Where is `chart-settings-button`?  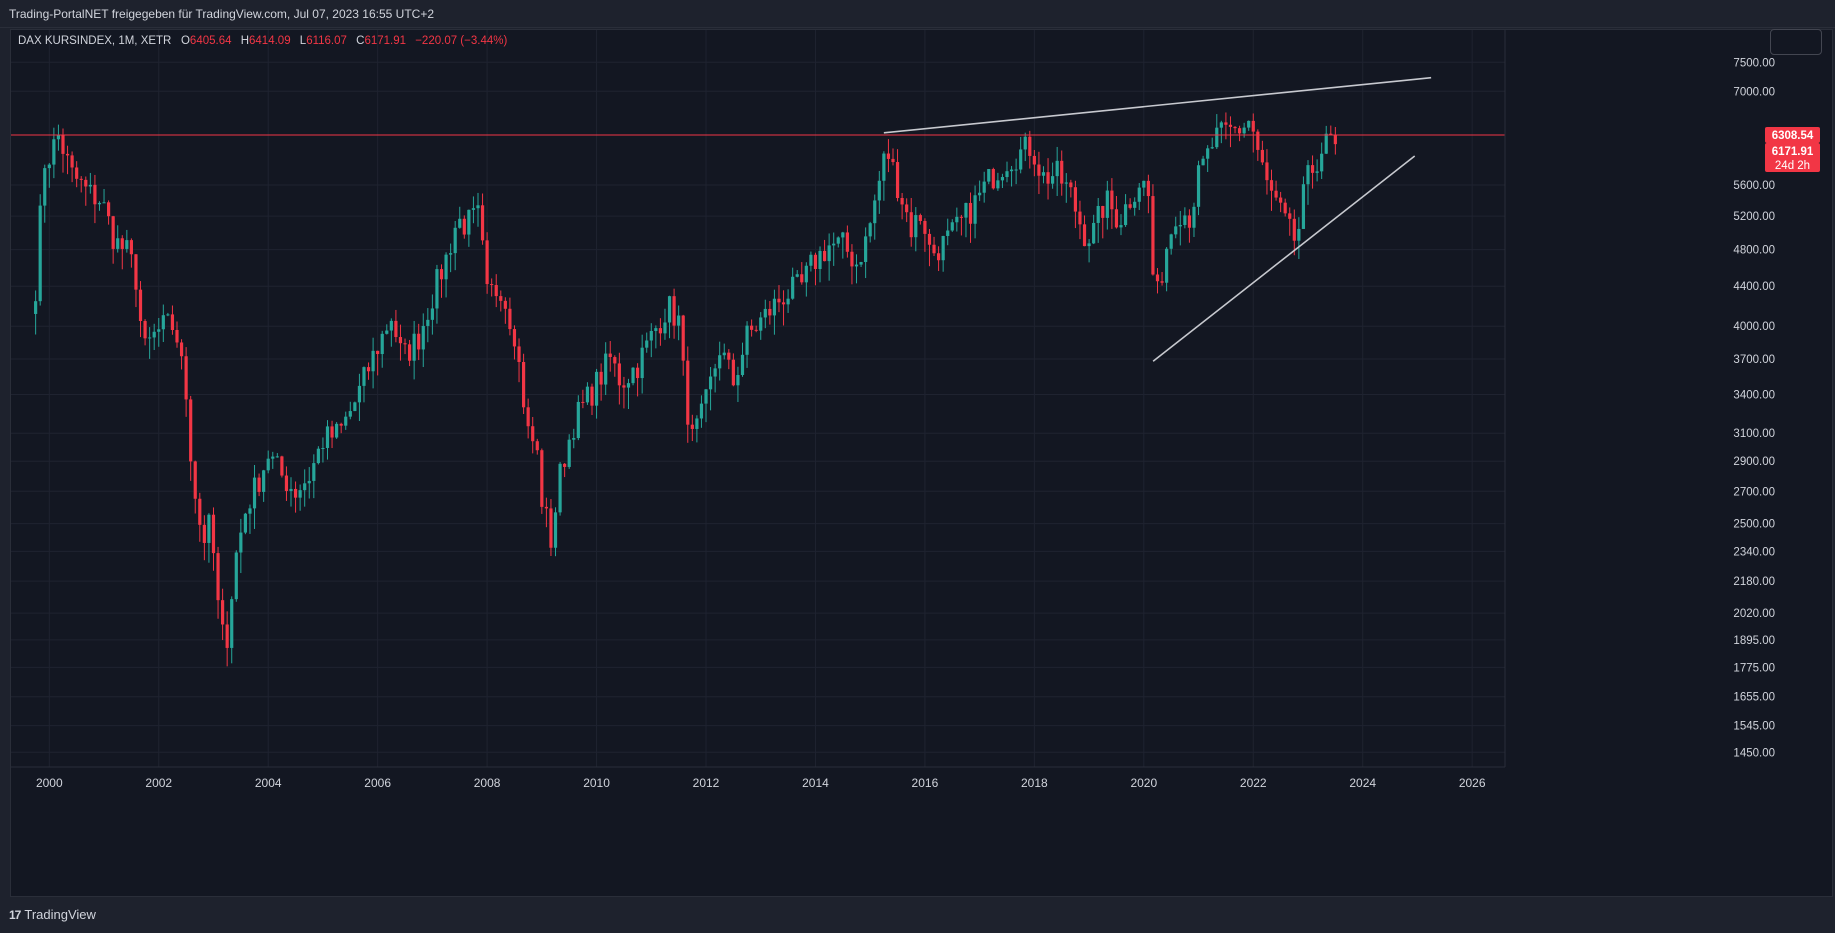 chart-settings-button is located at coordinates (1796, 42).